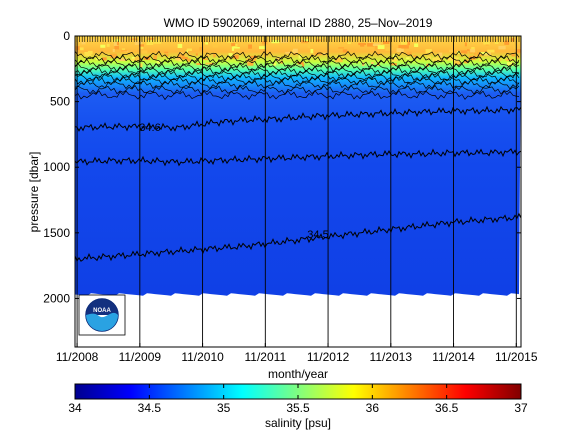 The image size is (576, 432). Describe the element at coordinates (298, 399) in the screenshot. I see `colorbar-ticks: 34 34.5 35 35.5 36 36.5 37` at that location.